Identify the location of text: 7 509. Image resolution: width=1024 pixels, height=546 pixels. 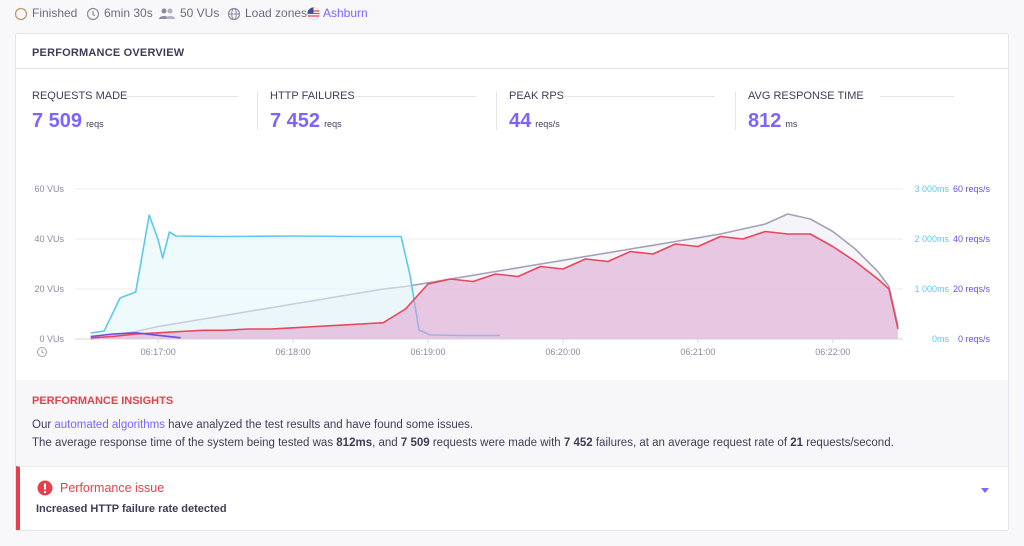
(415, 443).